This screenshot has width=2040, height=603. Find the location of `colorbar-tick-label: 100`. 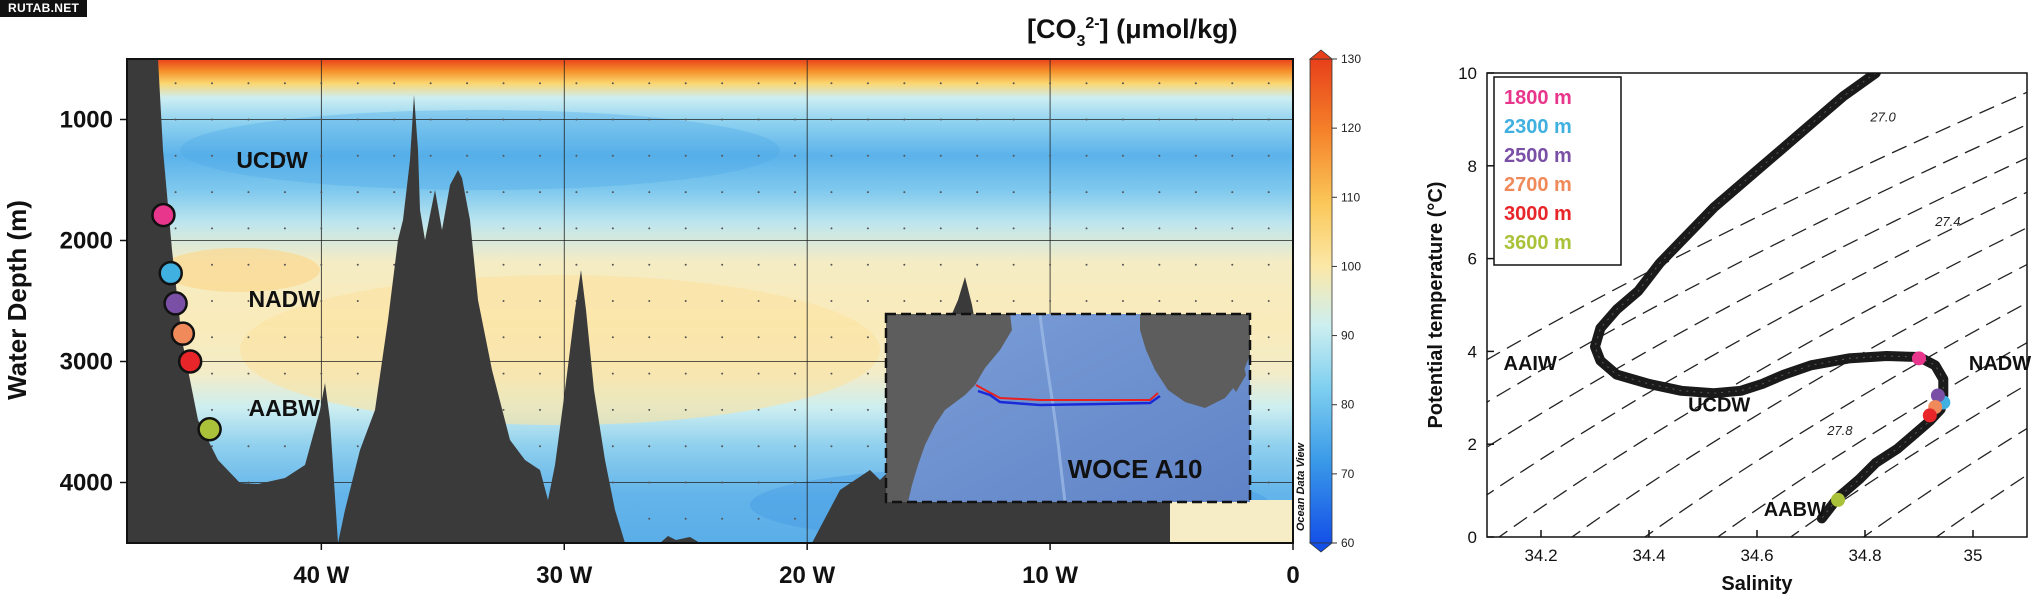

colorbar-tick-label: 100 is located at coordinates (1351, 266).